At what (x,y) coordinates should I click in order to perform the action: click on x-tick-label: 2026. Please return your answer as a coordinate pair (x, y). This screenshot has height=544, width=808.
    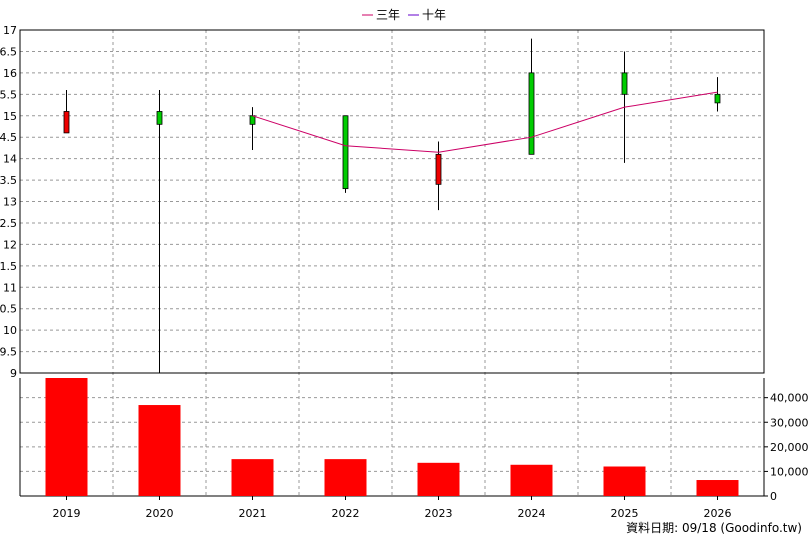
    Looking at the image, I should click on (718, 513).